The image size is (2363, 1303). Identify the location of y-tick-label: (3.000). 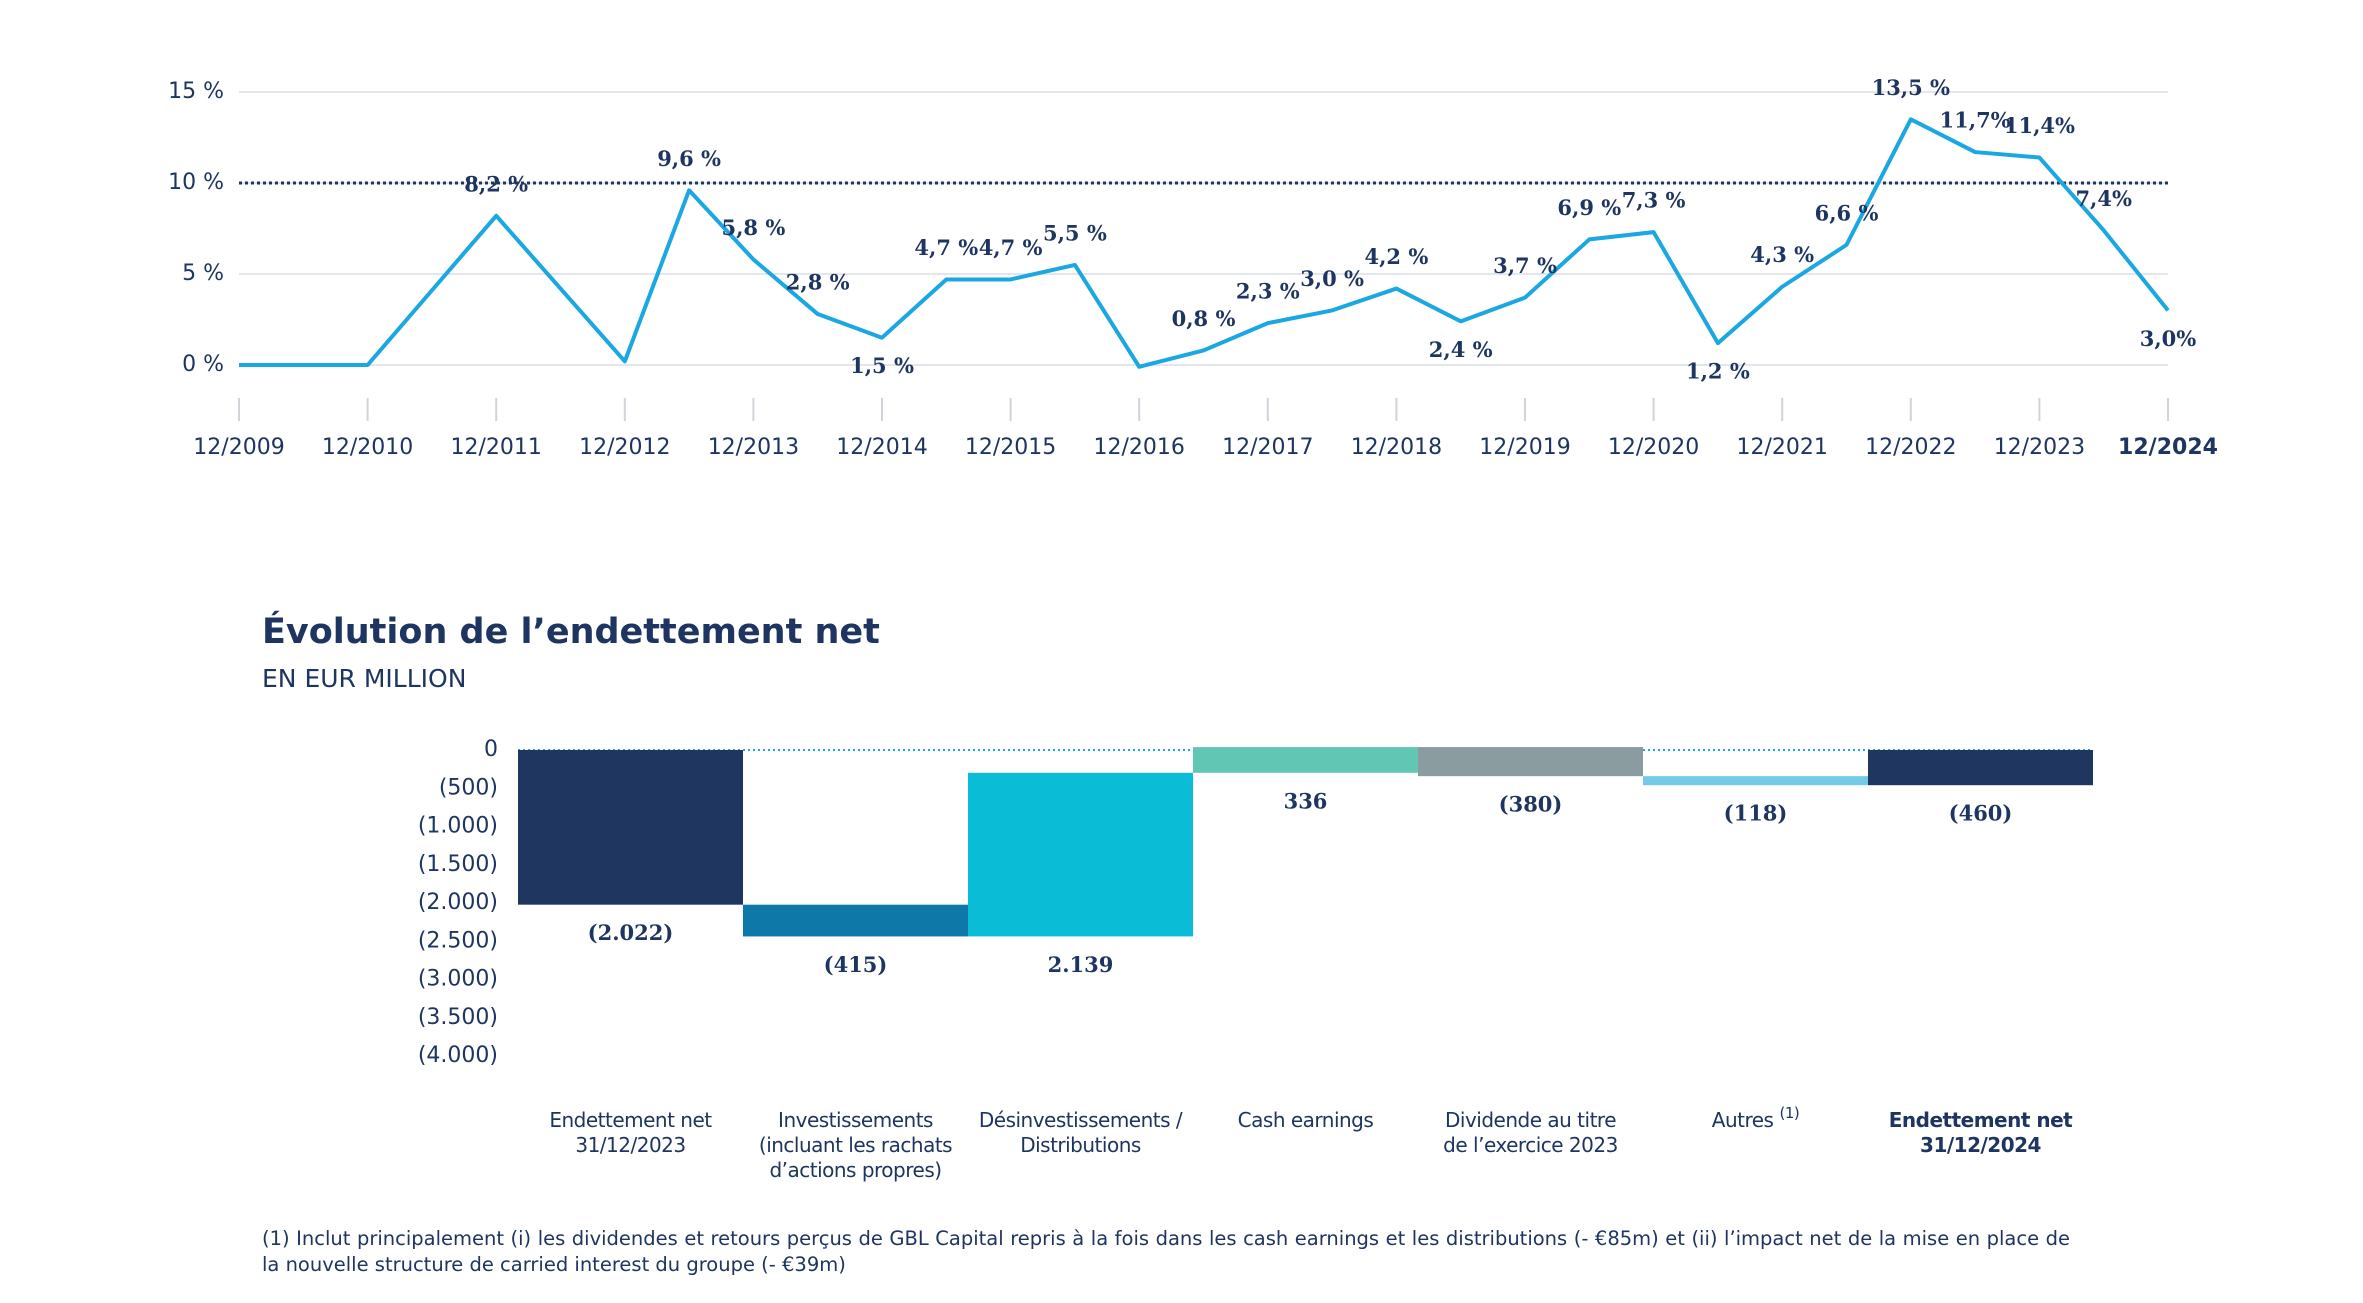
(458, 979).